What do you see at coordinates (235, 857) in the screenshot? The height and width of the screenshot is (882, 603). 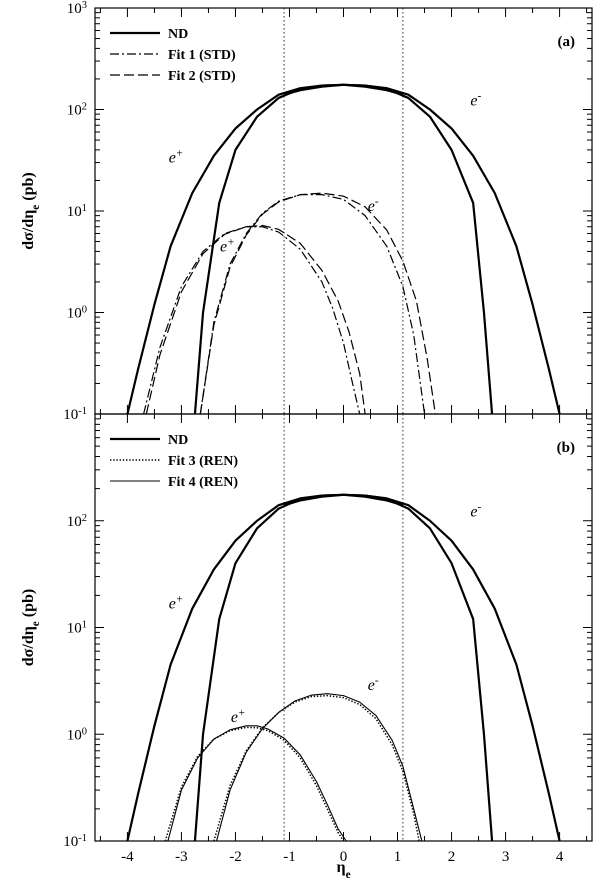 I see `x-tick-label: -2` at bounding box center [235, 857].